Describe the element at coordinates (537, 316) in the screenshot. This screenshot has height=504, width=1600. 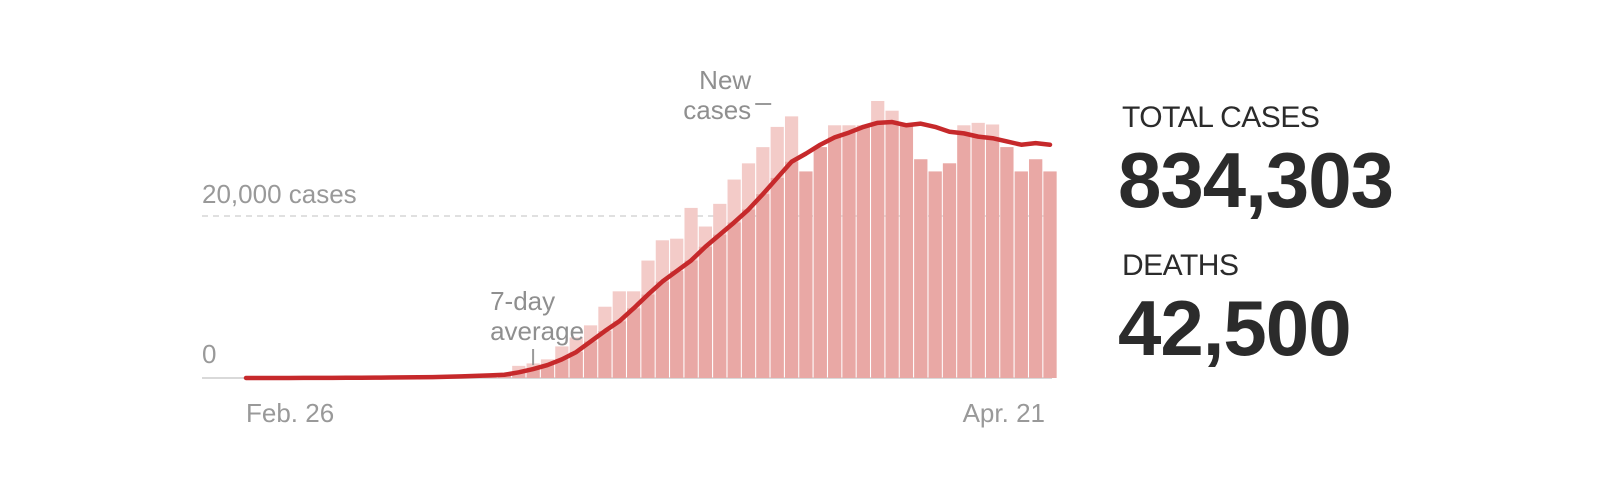
I see `seven-day-average-annotation: 7-day average` at that location.